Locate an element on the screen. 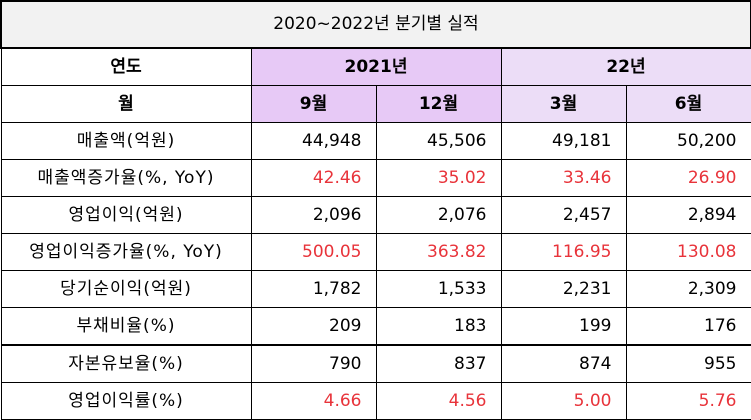  cell-value: 49,181 is located at coordinates (563, 141).